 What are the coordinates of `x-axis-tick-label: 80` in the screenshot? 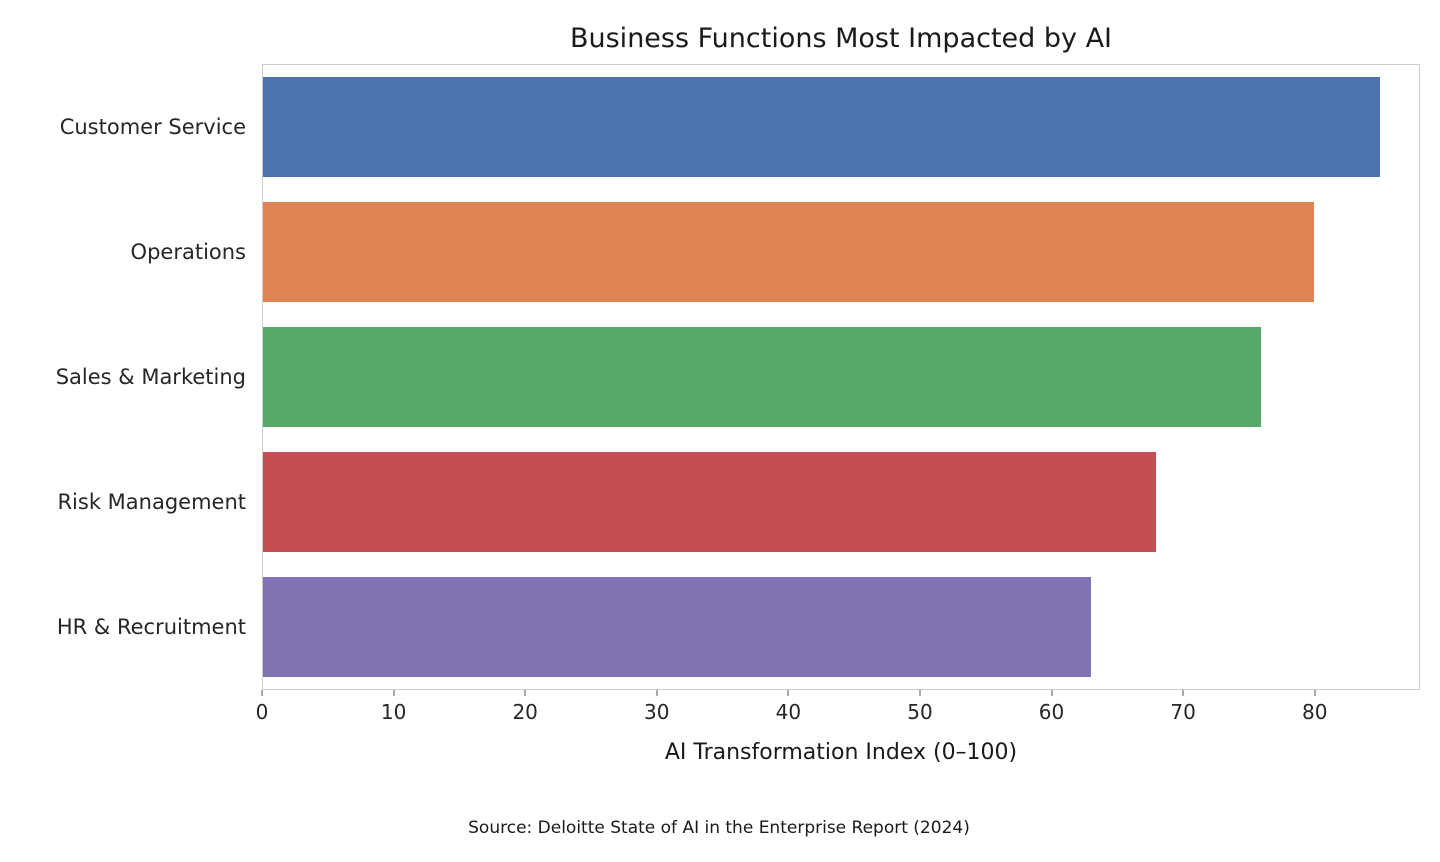 It's located at (1314, 712).